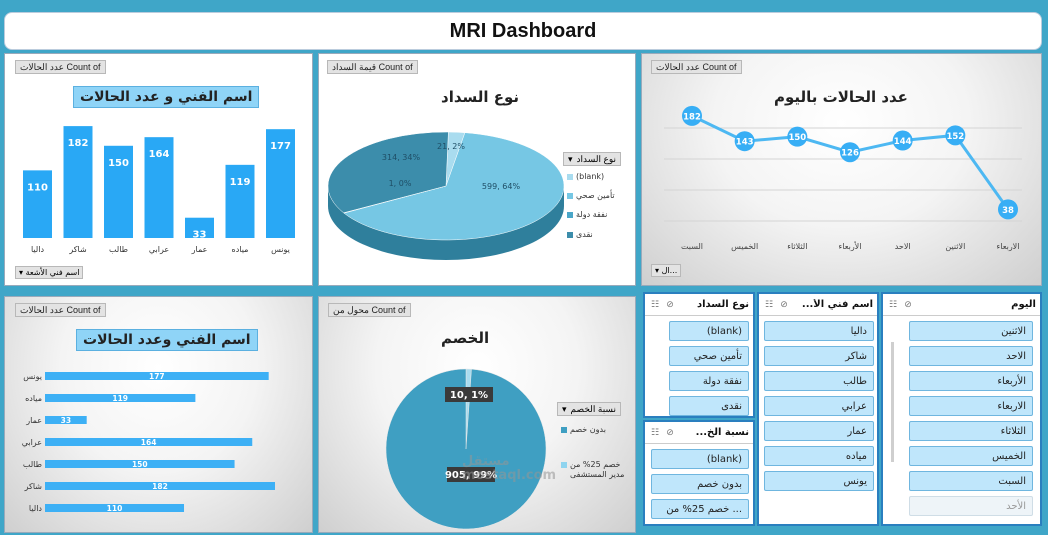  I want to click on chart-title: اسم الفني وعدد الحالات, so click(167, 340).